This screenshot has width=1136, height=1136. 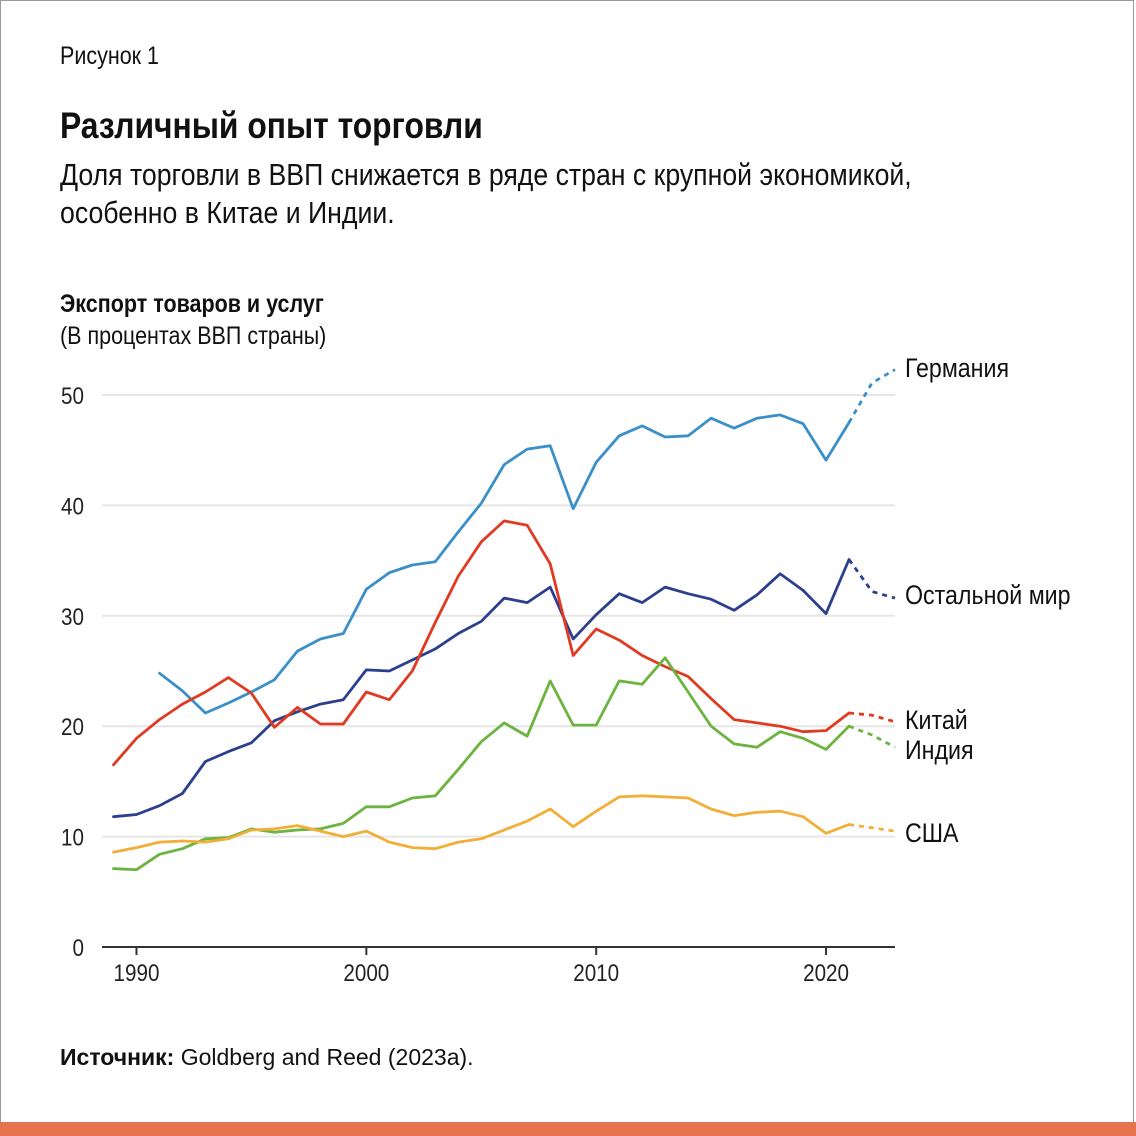 I want to click on accent-bar, so click(x=568, y=1129).